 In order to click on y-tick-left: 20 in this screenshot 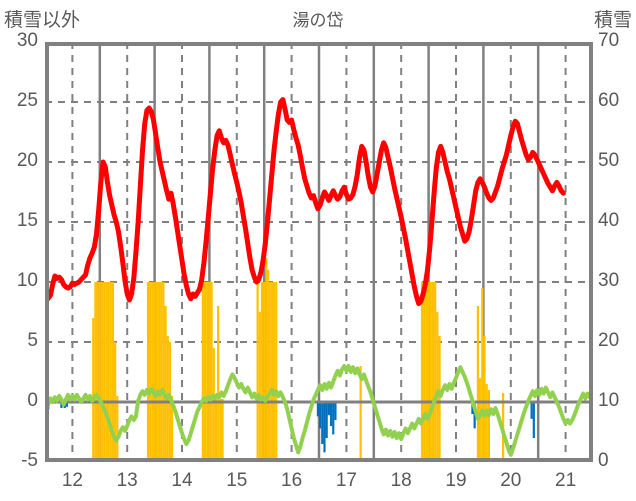, I will do `click(27, 160)`.